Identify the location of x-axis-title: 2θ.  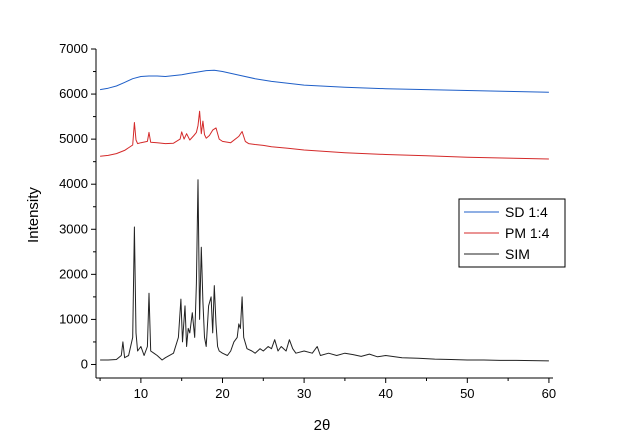
(322, 425).